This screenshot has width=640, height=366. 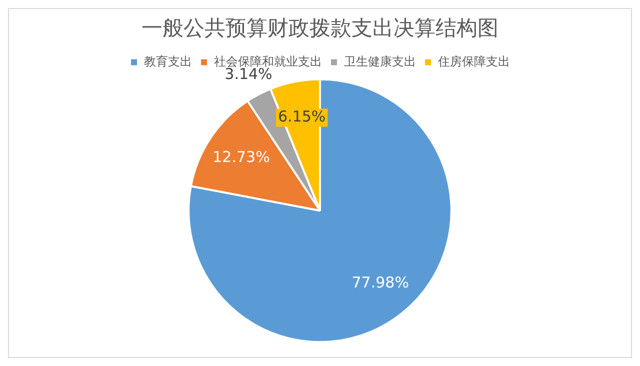 I want to click on data-label: 6.15%, so click(x=302, y=117).